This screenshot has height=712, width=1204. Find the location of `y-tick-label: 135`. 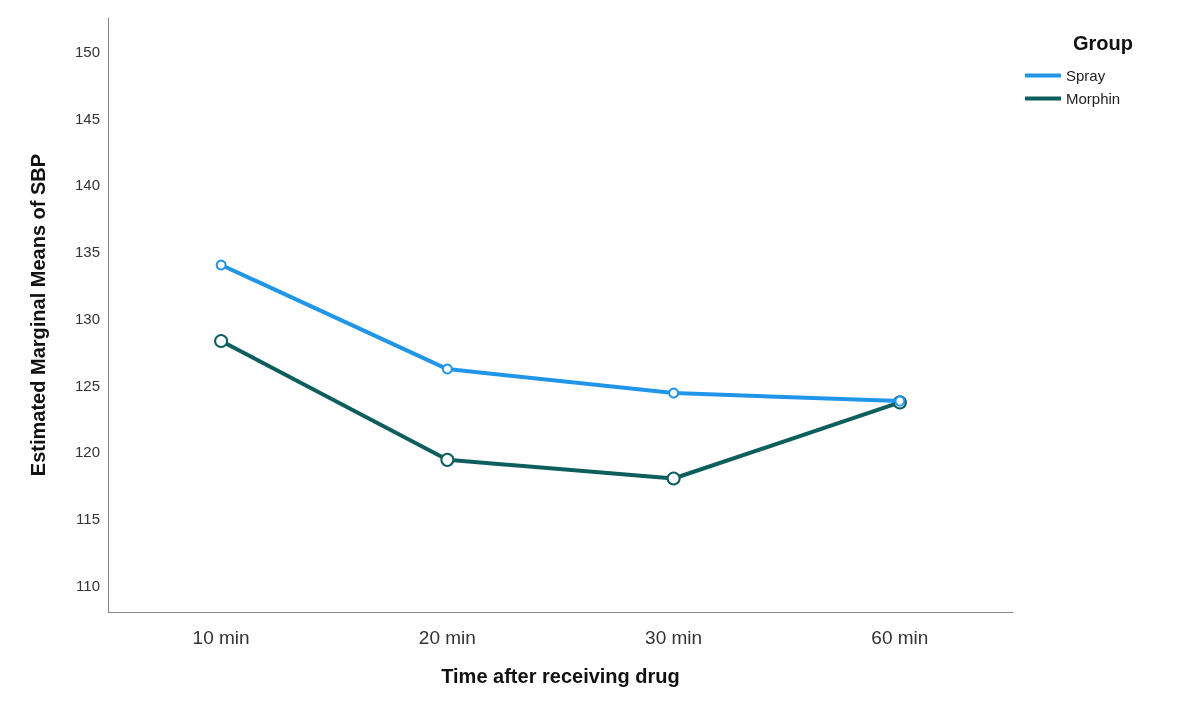

y-tick-label: 135 is located at coordinates (87, 252).